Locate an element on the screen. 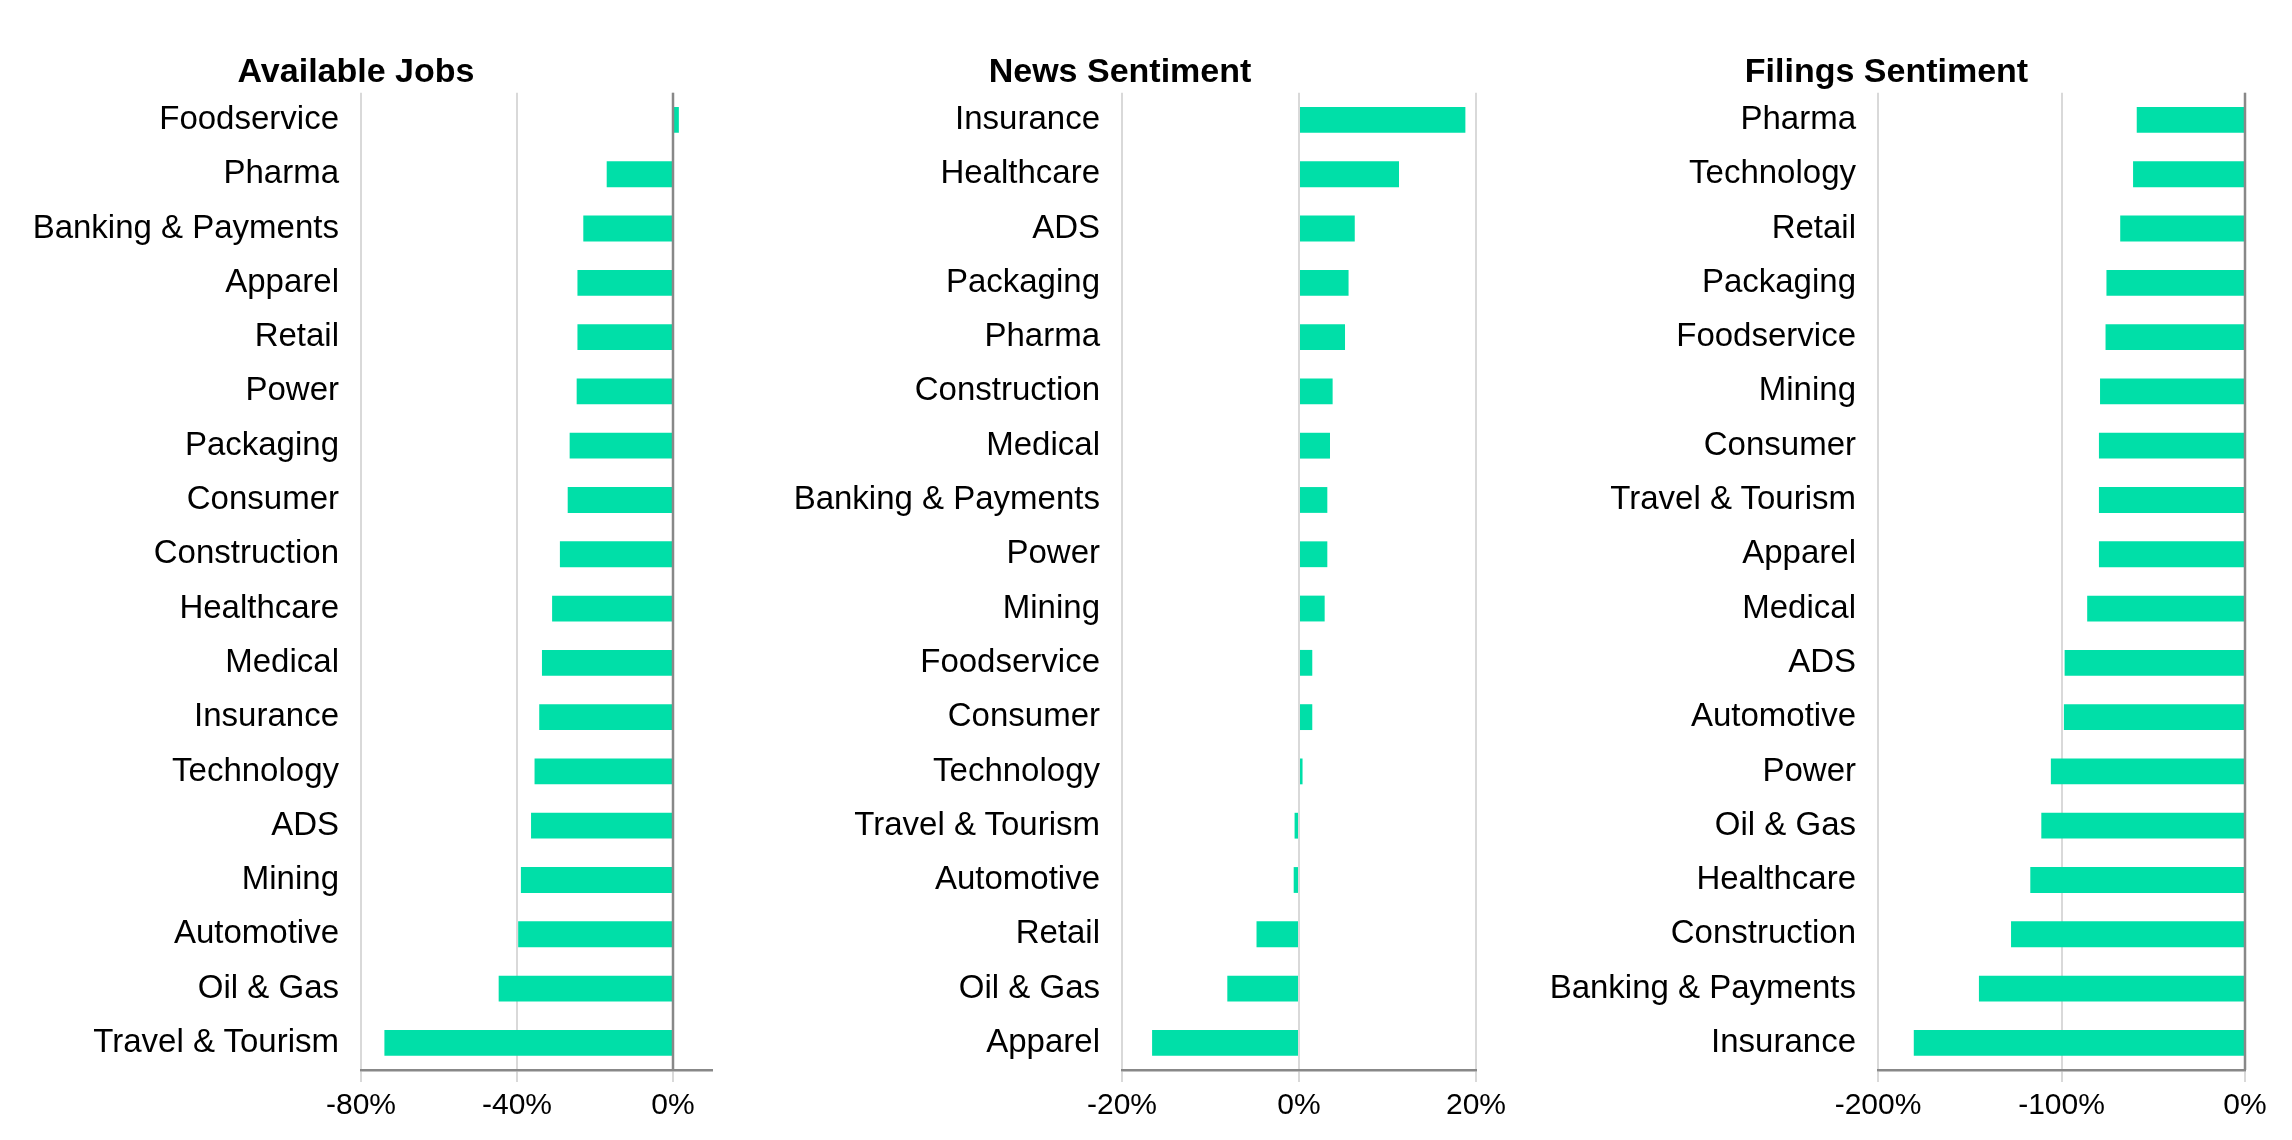 This screenshot has width=2292, height=1140. chart-title: Filings Sentiment is located at coordinates (1886, 69).